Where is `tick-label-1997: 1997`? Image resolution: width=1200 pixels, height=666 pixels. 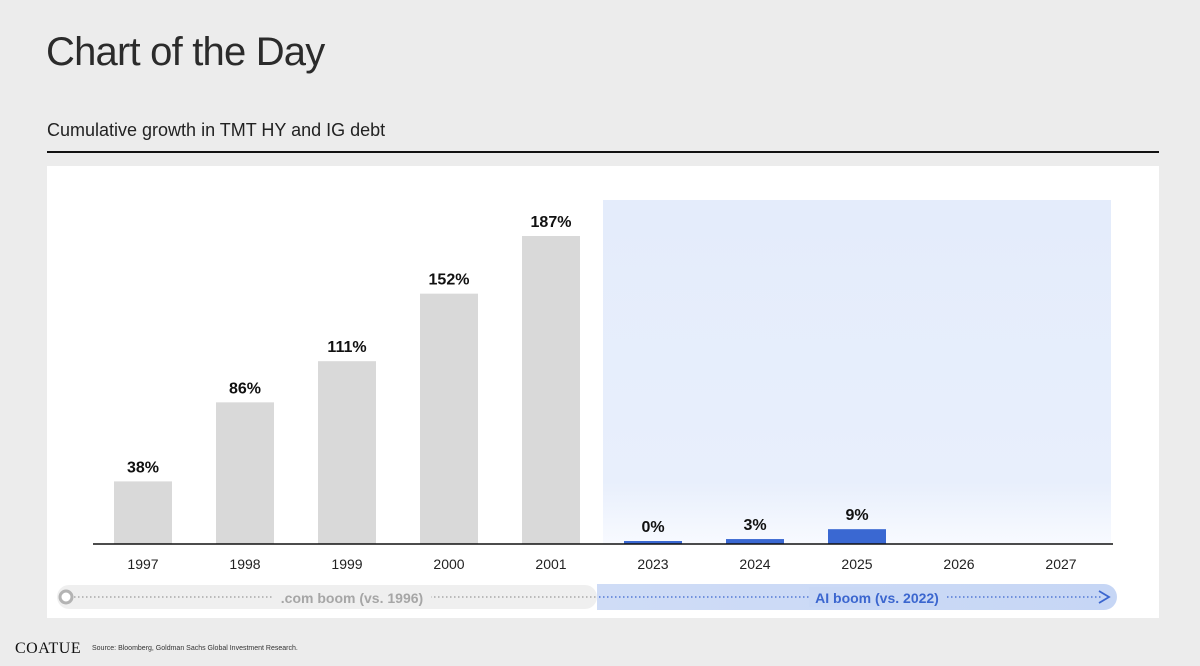 tick-label-1997: 1997 is located at coordinates (142, 564).